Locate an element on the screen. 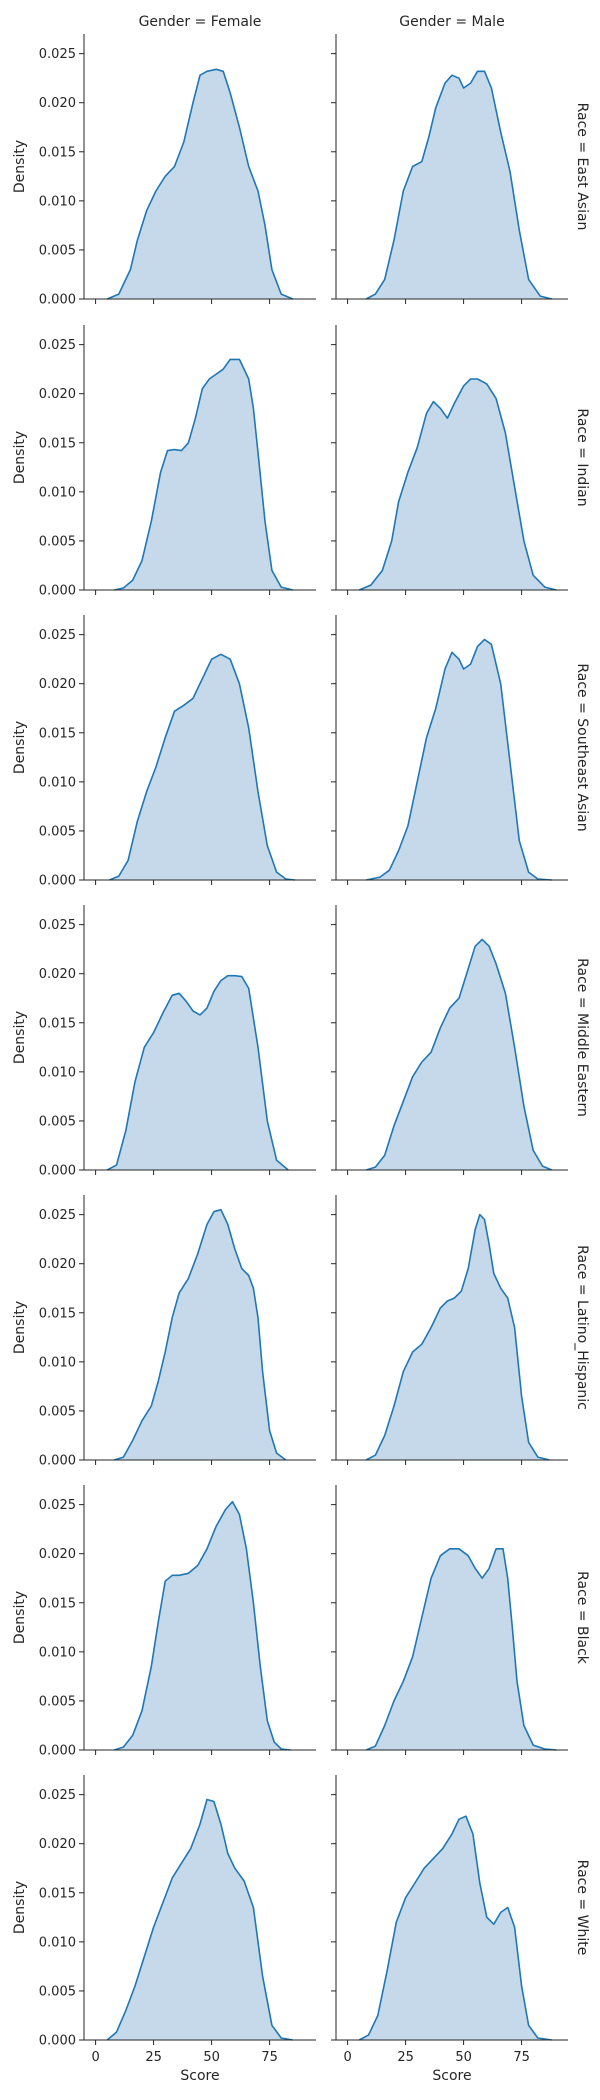 The height and width of the screenshot is (2100, 600). row-title: Race = East Asian is located at coordinates (582, 167).